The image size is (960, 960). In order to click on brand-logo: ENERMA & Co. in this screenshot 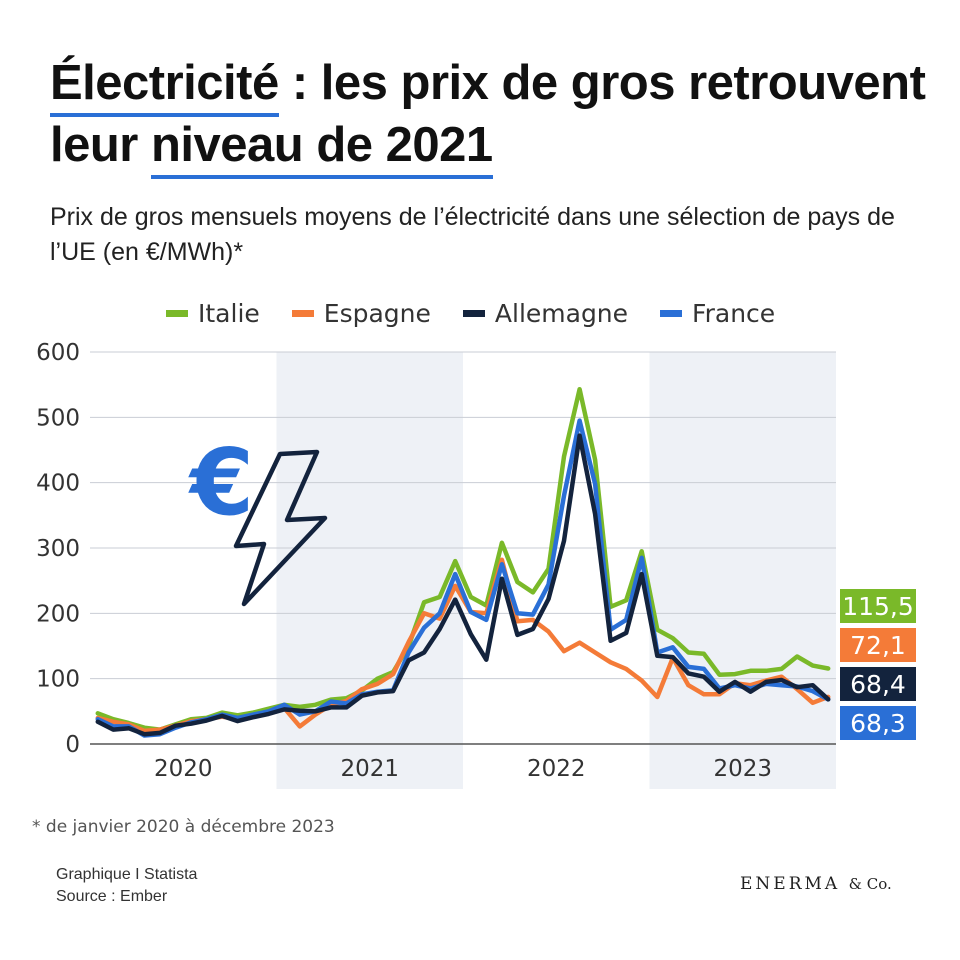, I will do `click(816, 884)`.